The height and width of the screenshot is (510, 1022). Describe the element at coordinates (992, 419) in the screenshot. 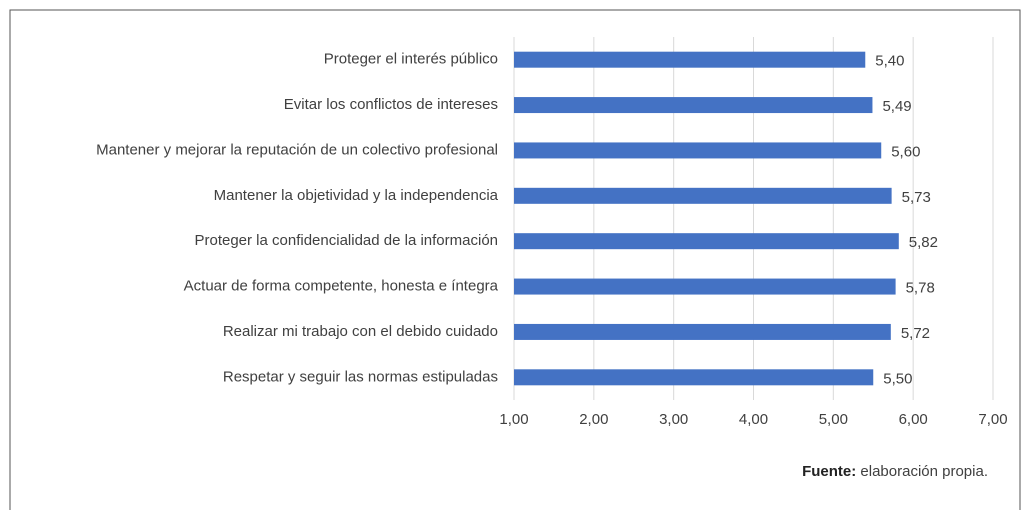

I see `x-tick-label: 7,00` at that location.